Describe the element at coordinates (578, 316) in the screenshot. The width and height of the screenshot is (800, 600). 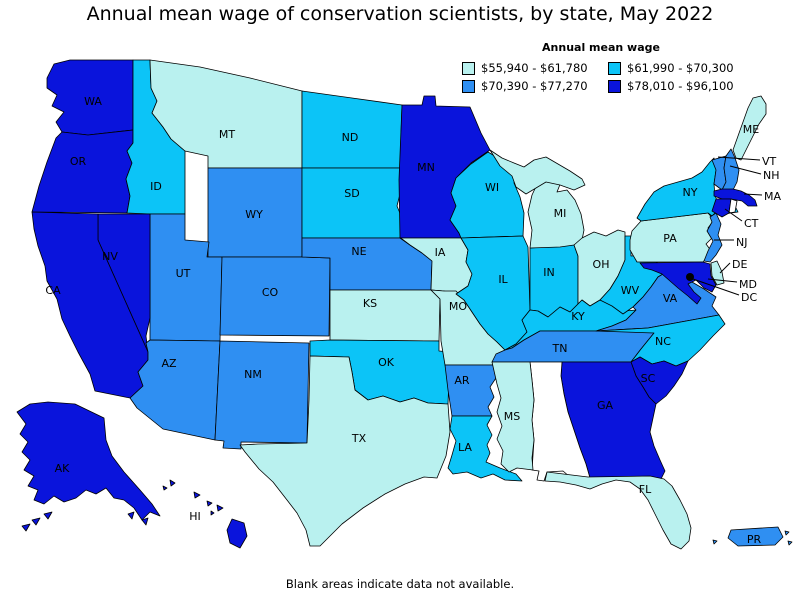
I see `state-label-ky: KY` at that location.